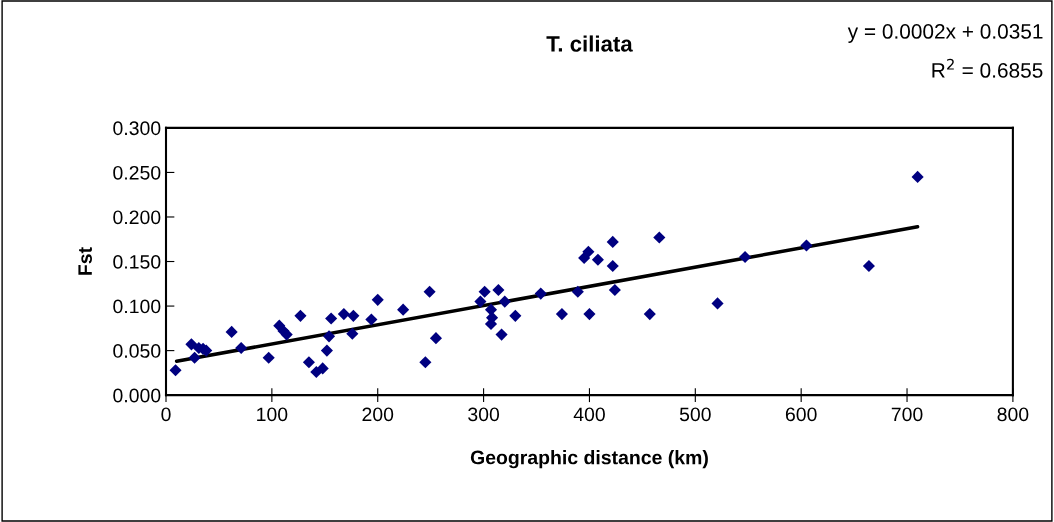  What do you see at coordinates (137, 395) in the screenshot?
I see `y-tick-label: 0.000` at bounding box center [137, 395].